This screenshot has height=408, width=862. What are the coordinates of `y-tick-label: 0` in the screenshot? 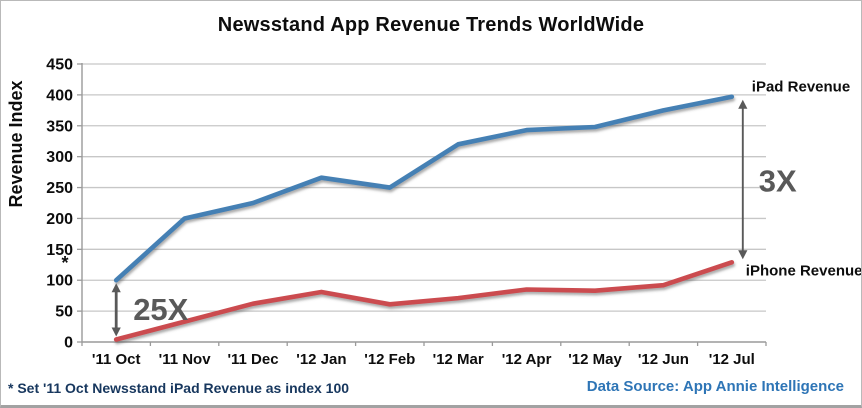 It's located at (68, 343).